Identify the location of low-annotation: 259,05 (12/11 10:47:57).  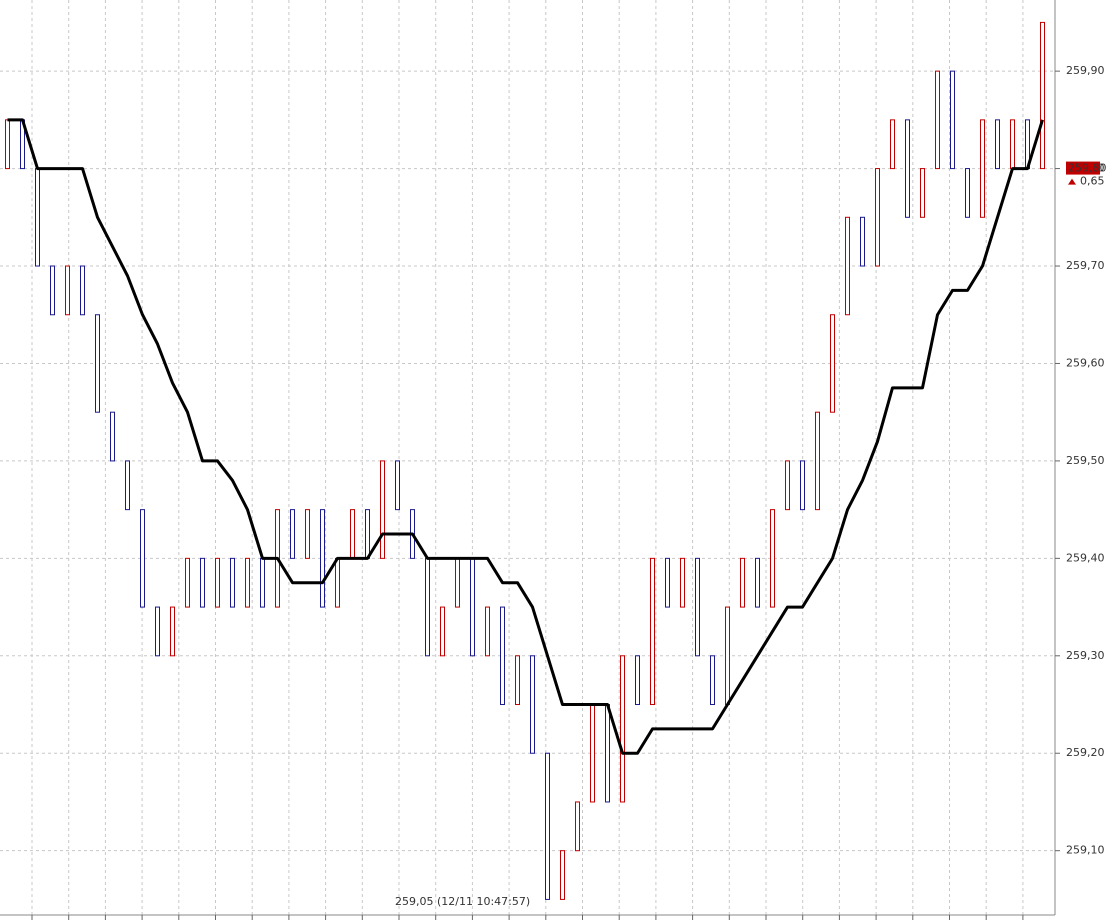
(462, 901).